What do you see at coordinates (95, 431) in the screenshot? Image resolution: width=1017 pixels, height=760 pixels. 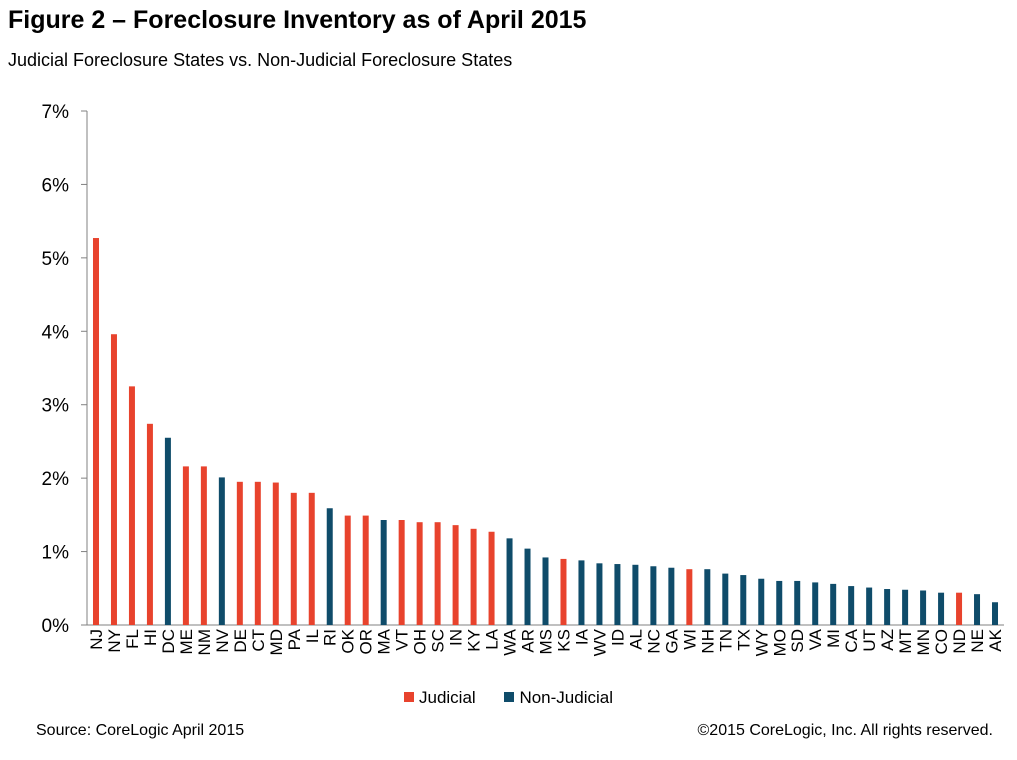 I see `bar-nj` at bounding box center [95, 431].